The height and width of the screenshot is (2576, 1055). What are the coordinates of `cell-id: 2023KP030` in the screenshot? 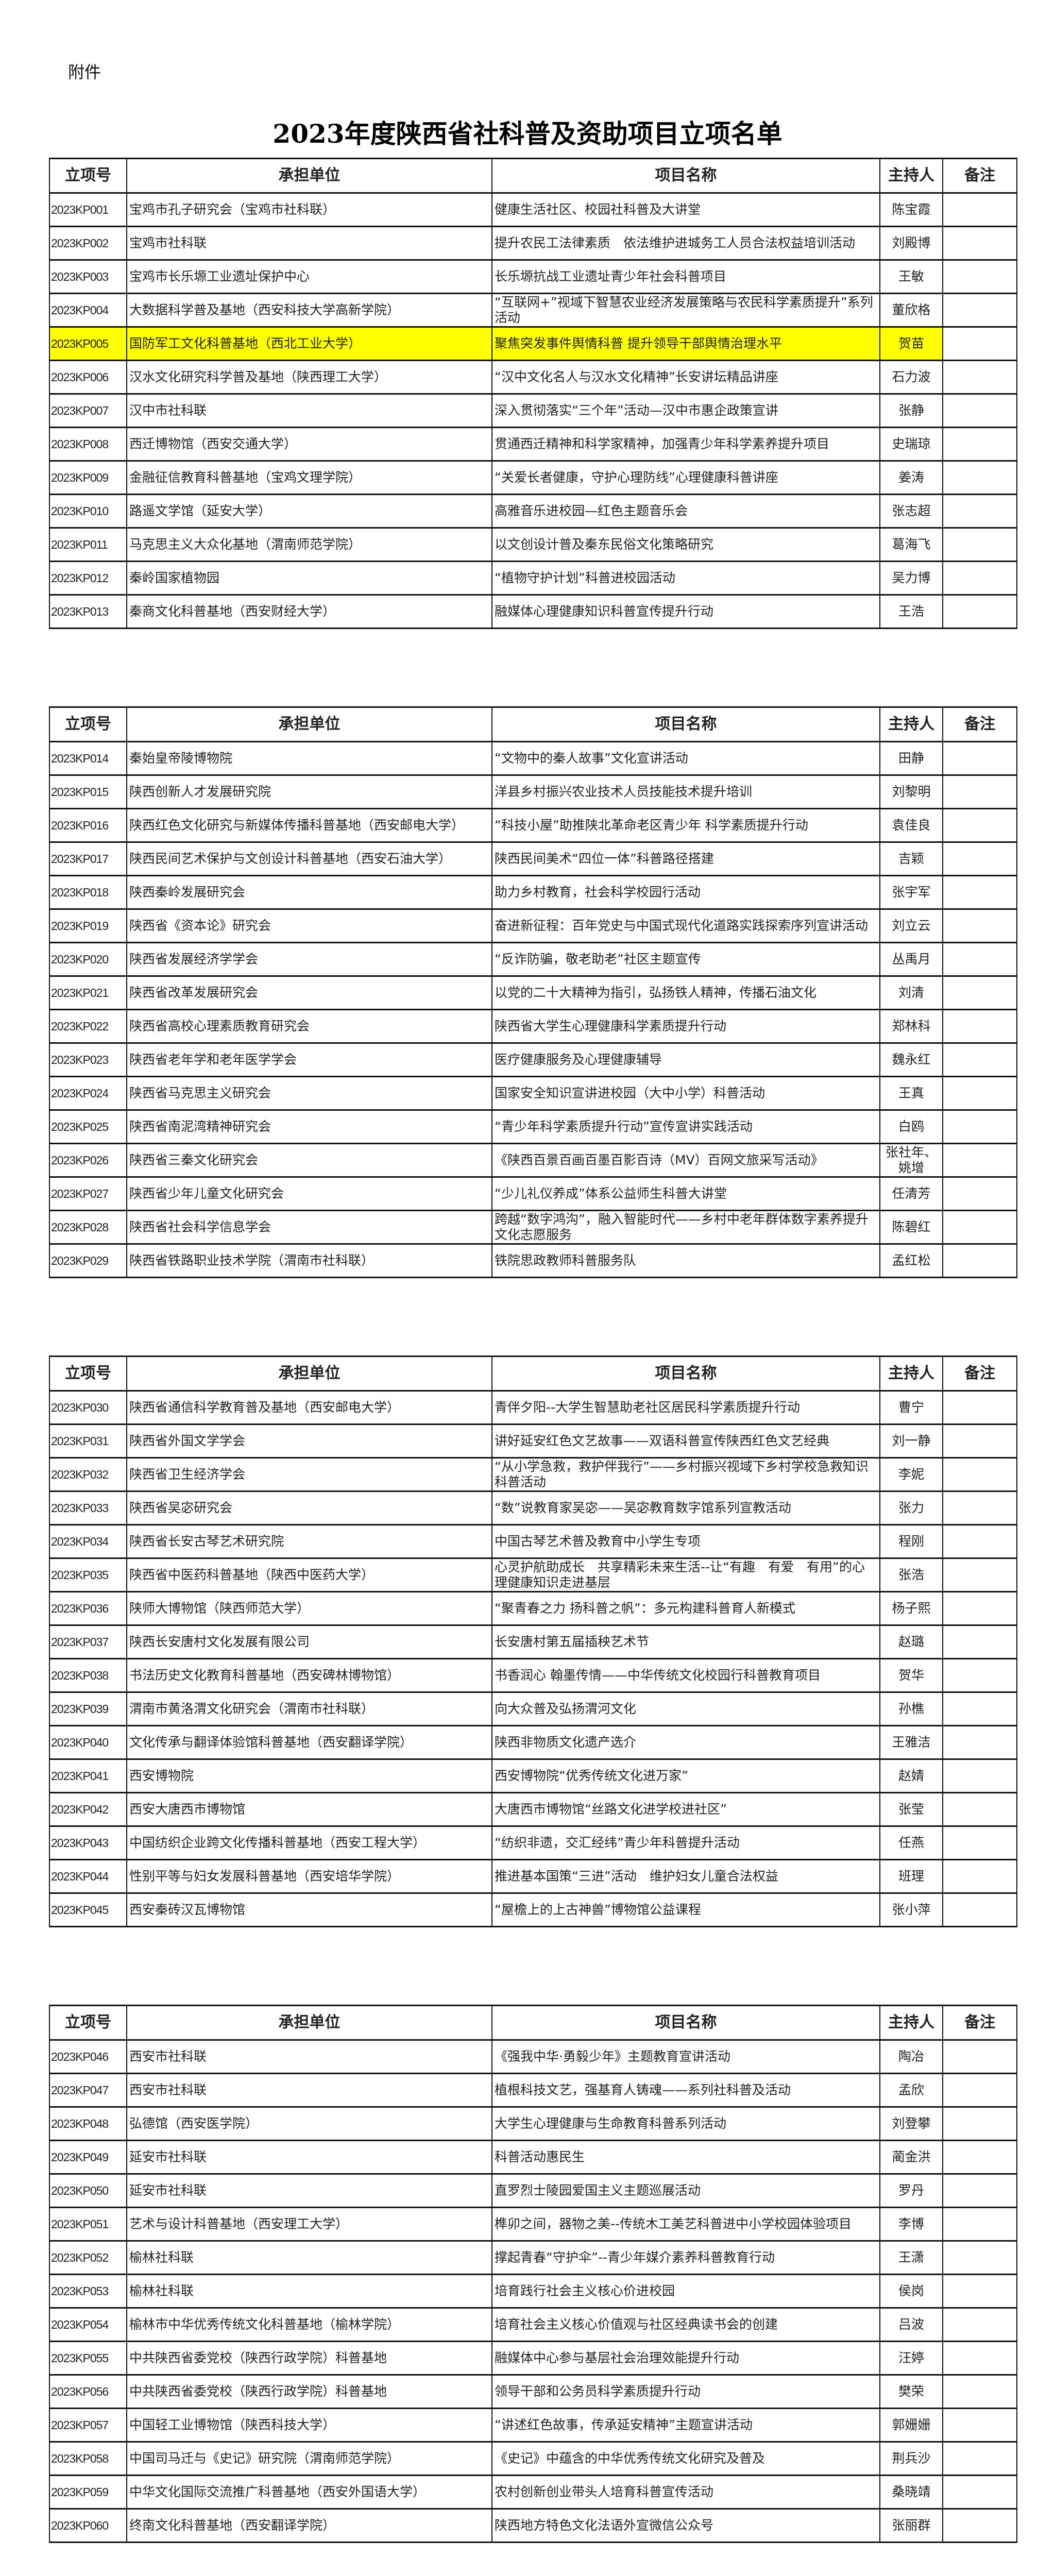 It's located at (88, 1407).